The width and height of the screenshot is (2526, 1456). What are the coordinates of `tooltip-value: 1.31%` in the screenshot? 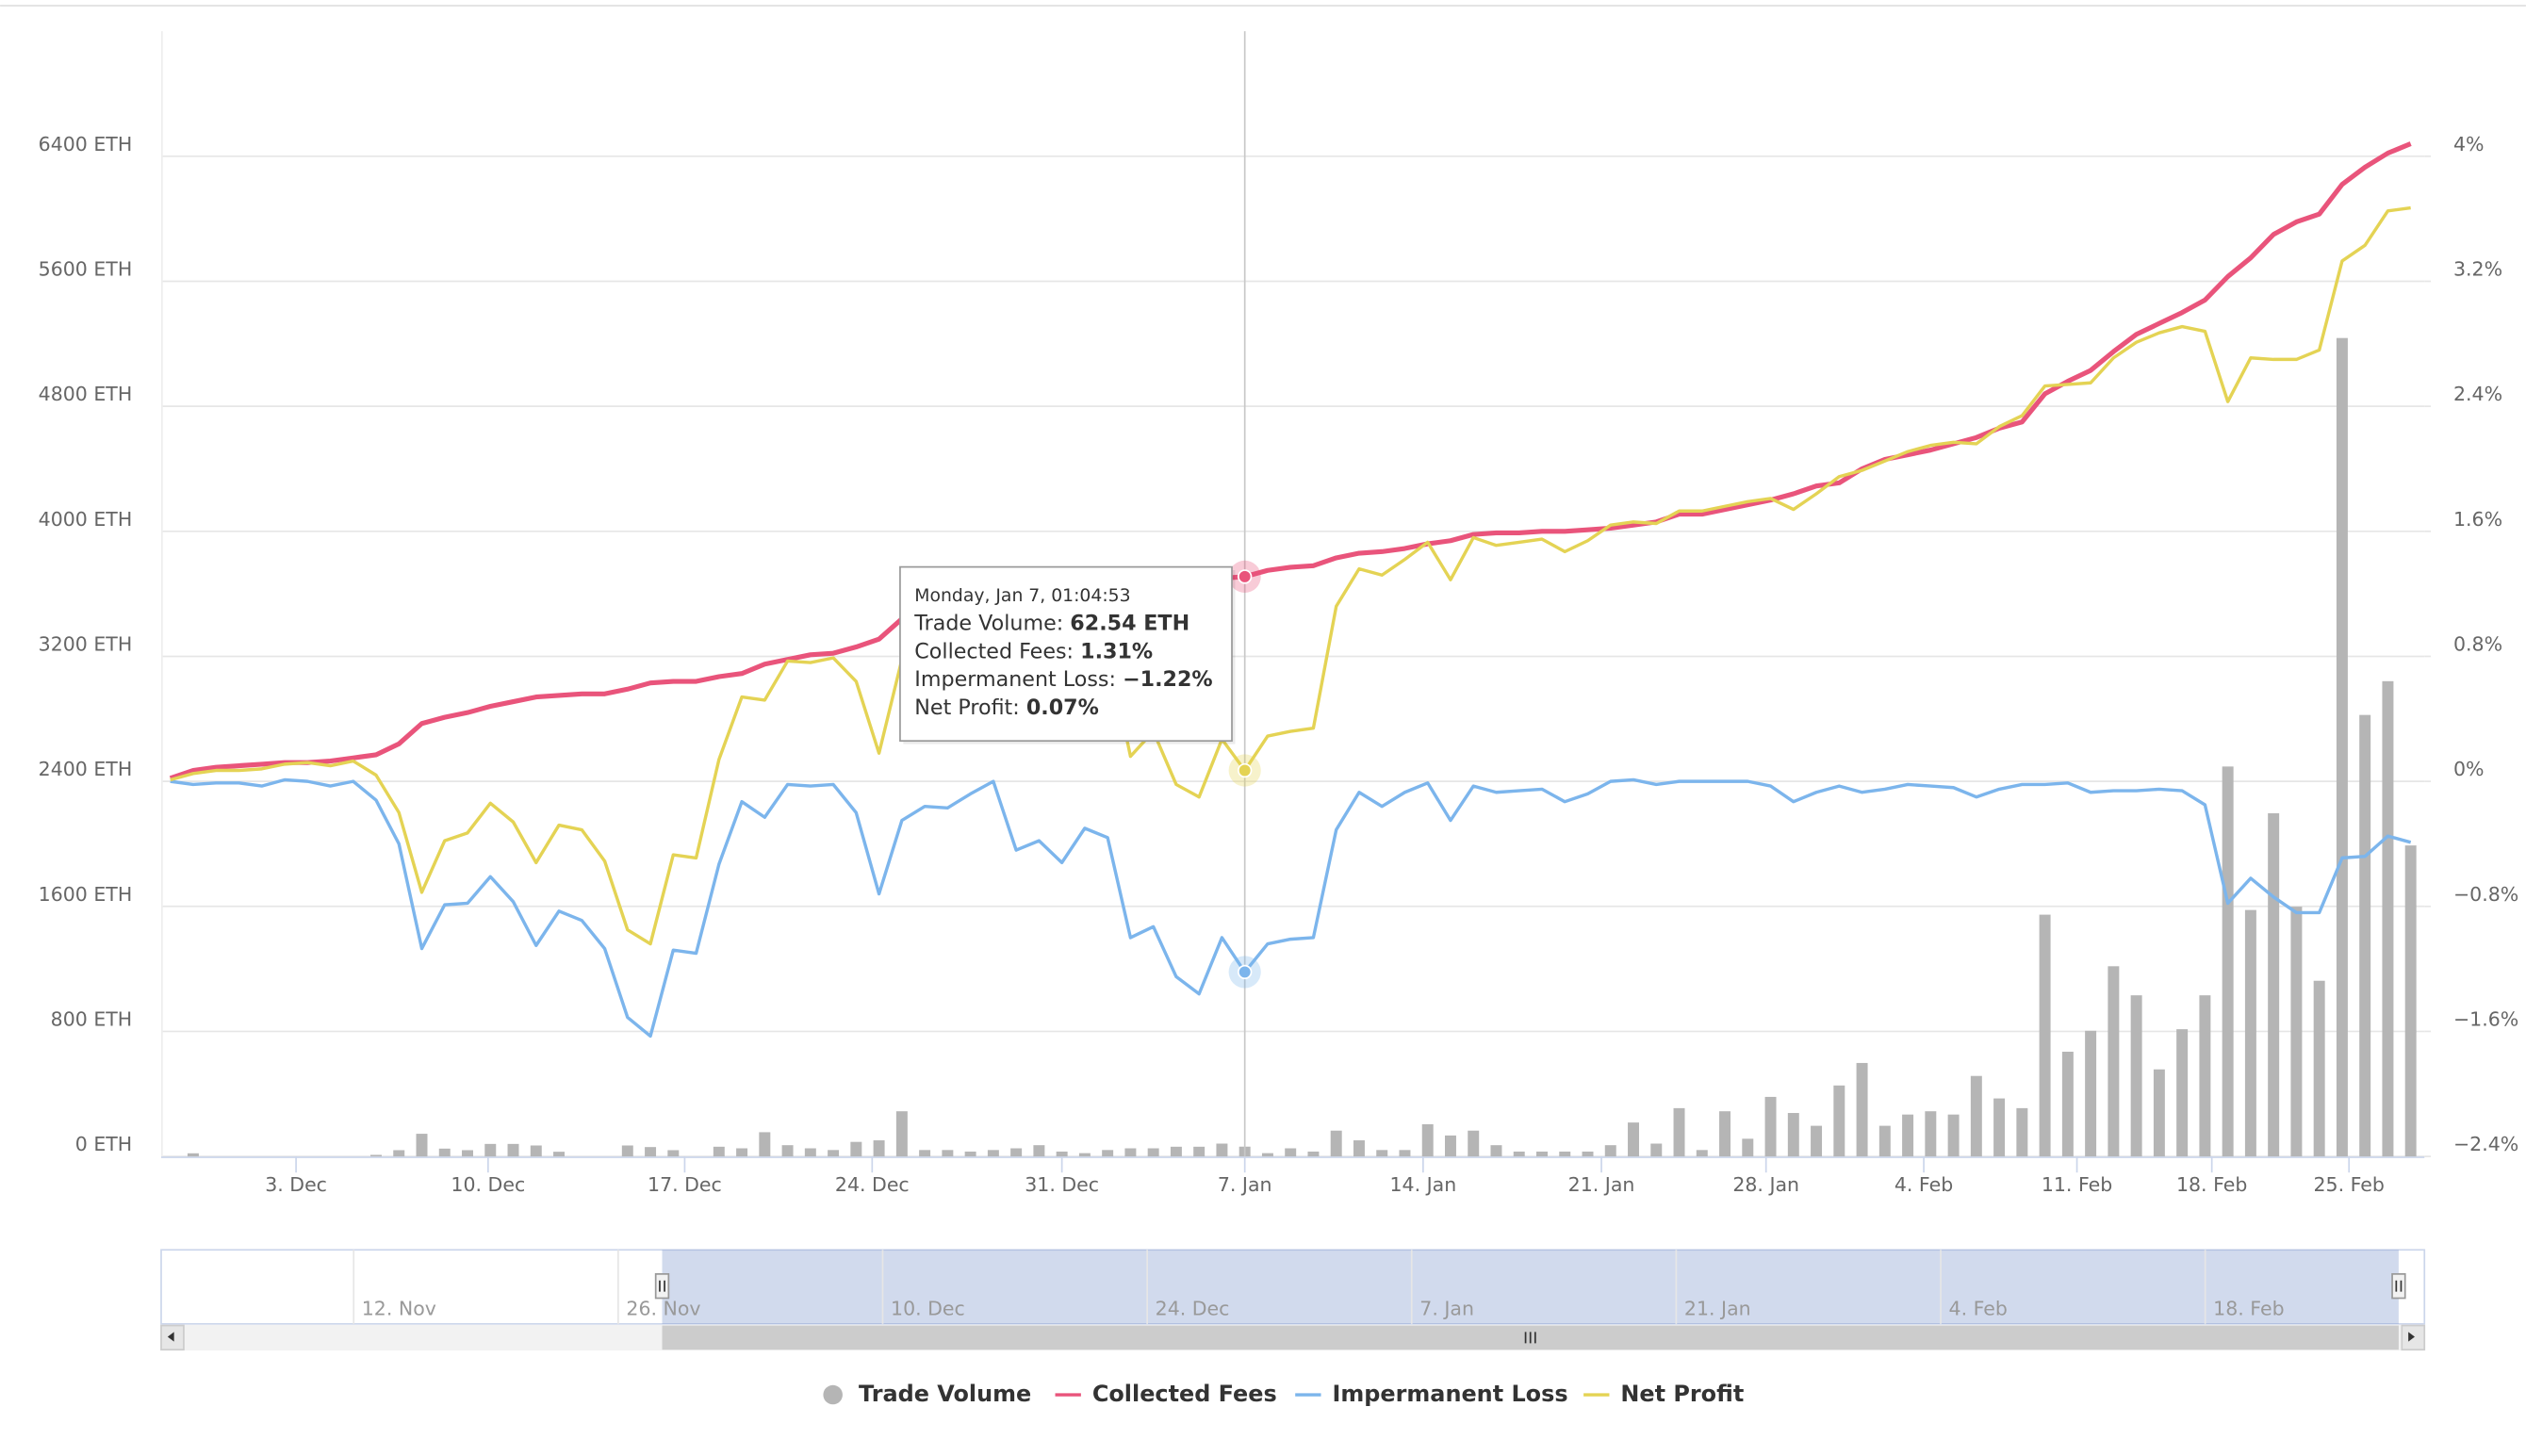 It's located at (1116, 651).